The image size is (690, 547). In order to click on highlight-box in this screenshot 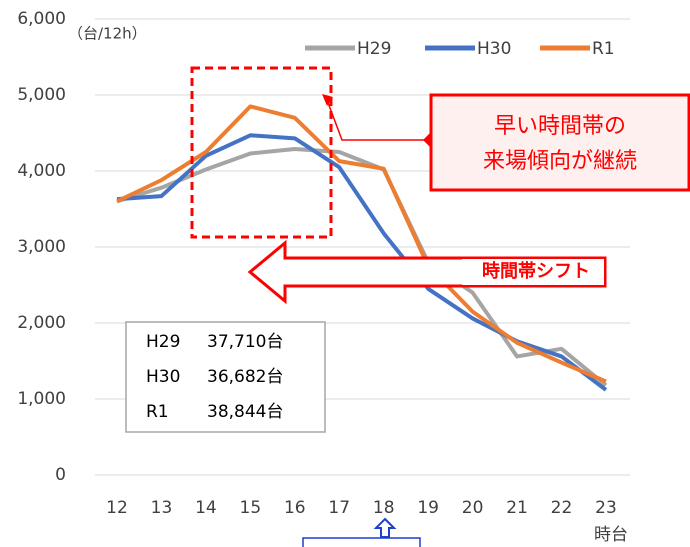, I will do `click(261, 152)`.